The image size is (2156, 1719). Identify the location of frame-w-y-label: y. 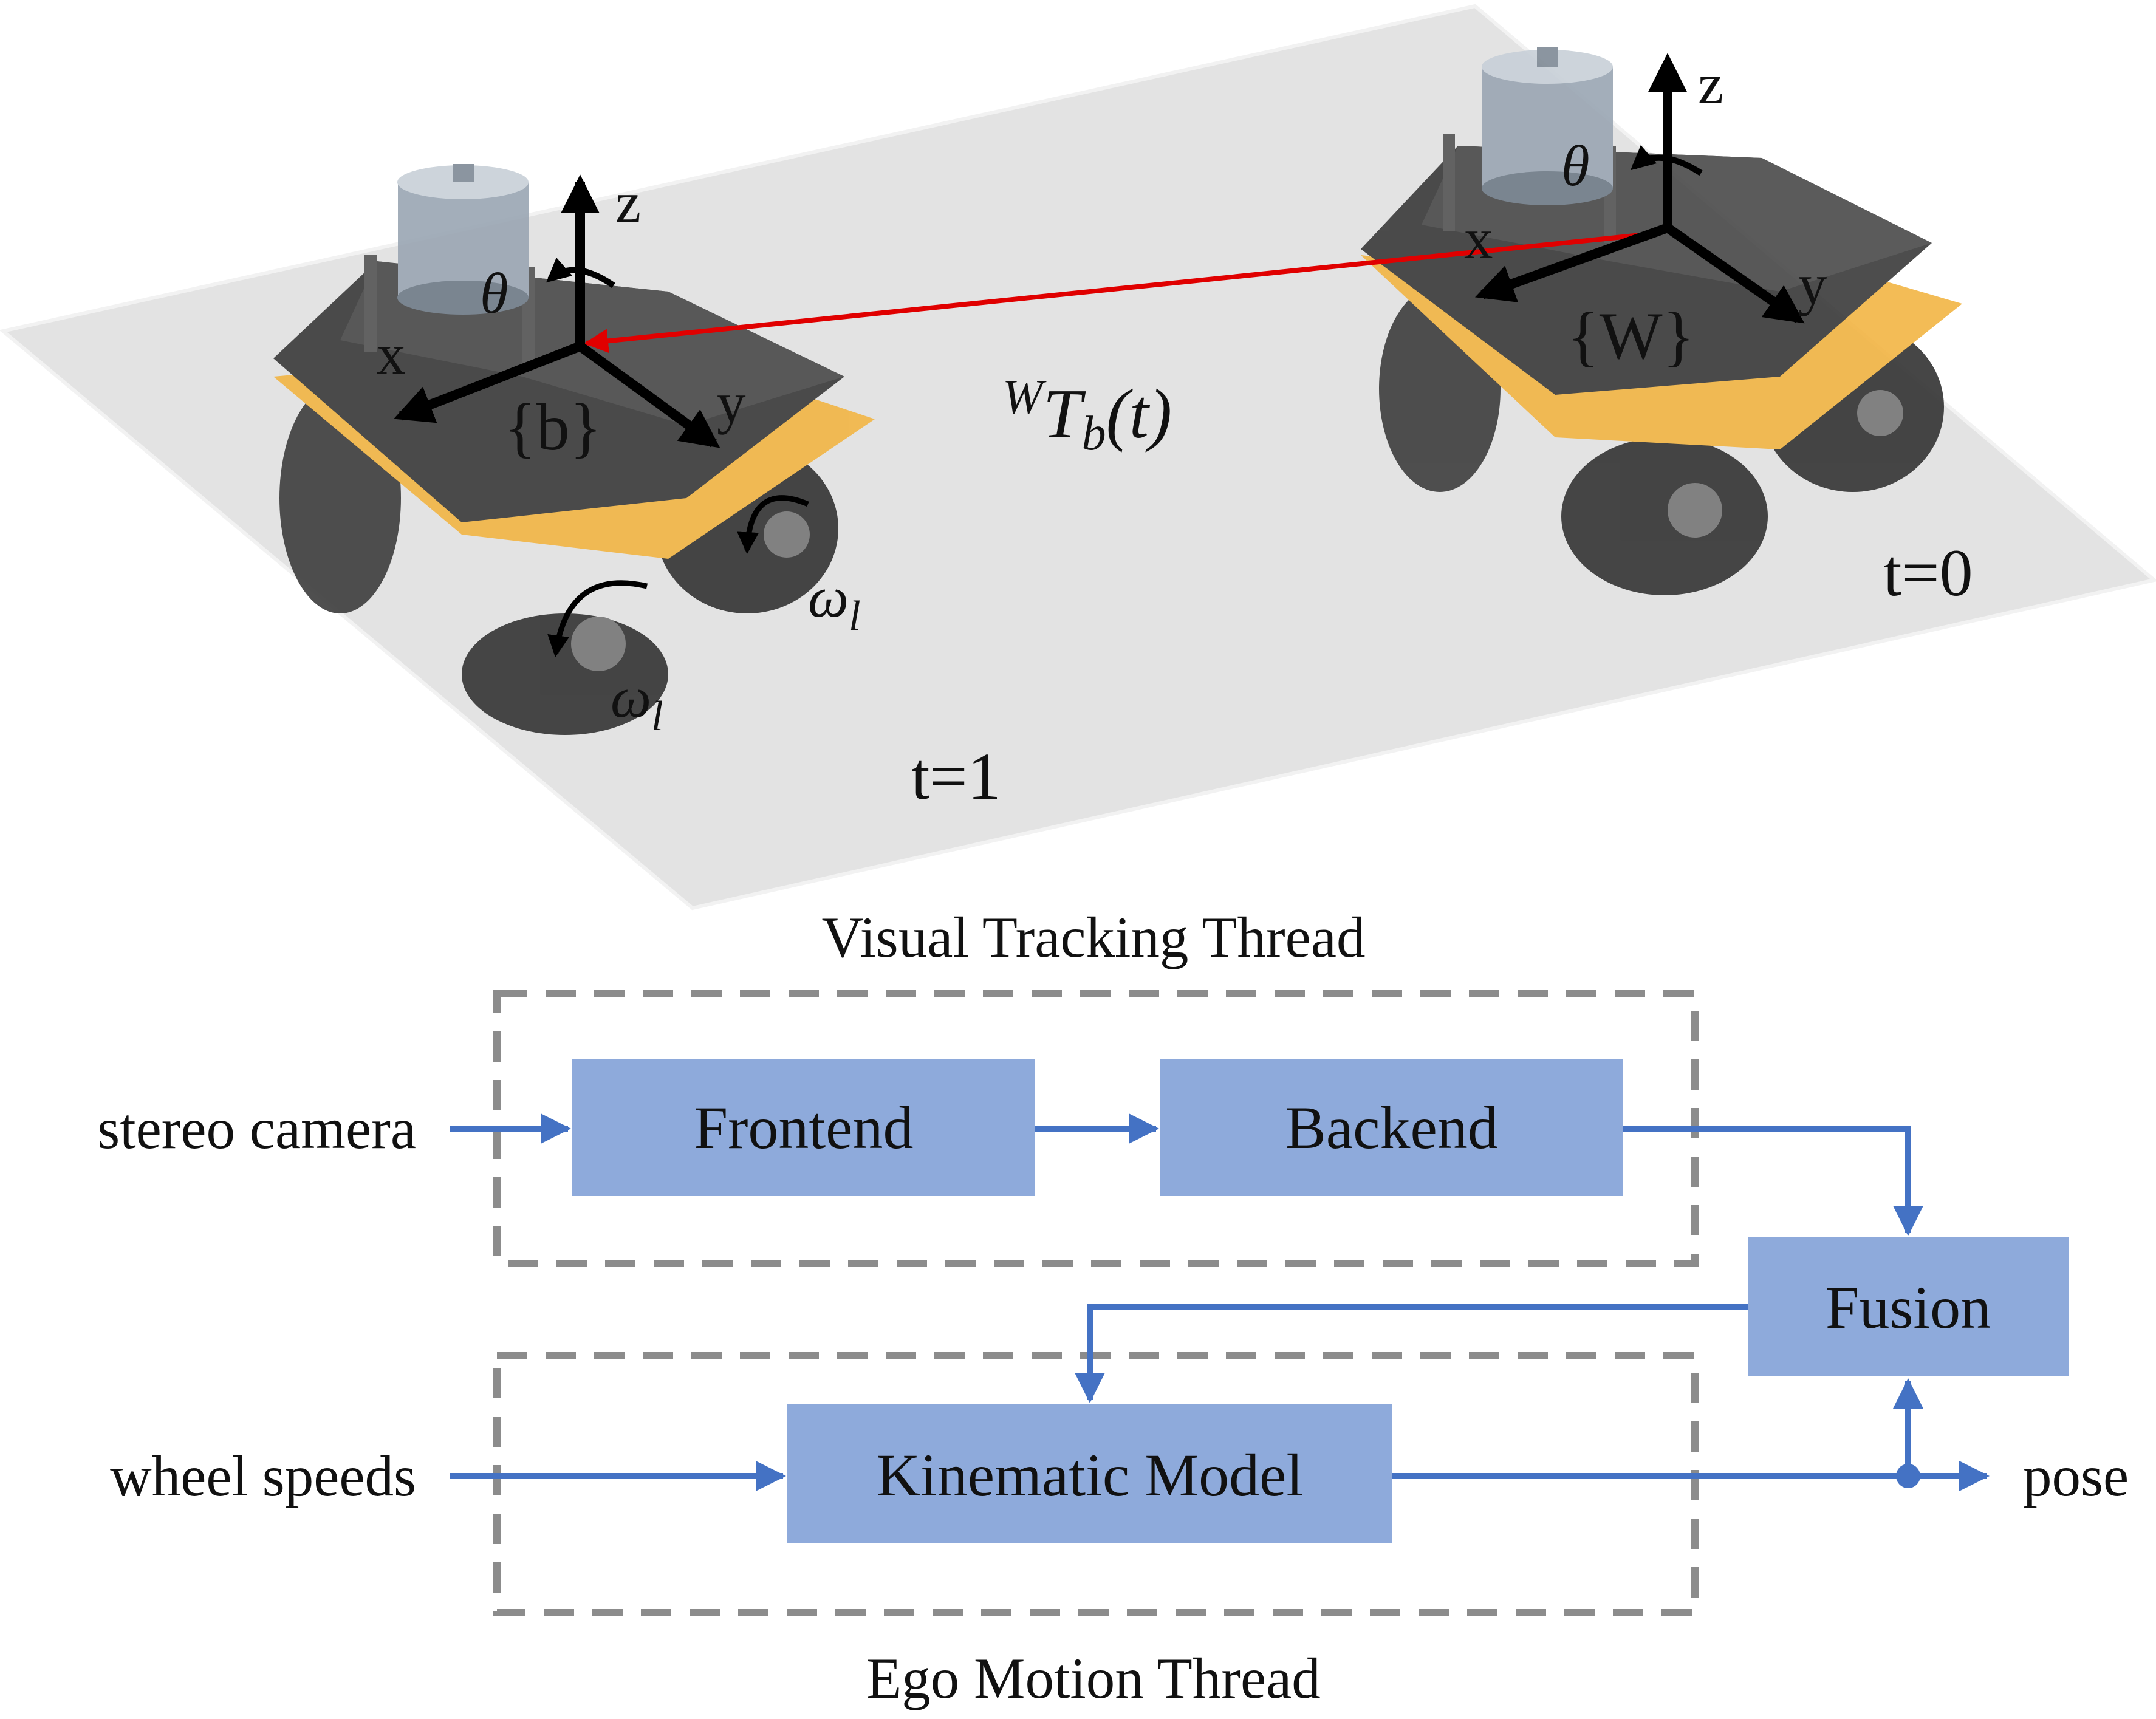
(1812, 284).